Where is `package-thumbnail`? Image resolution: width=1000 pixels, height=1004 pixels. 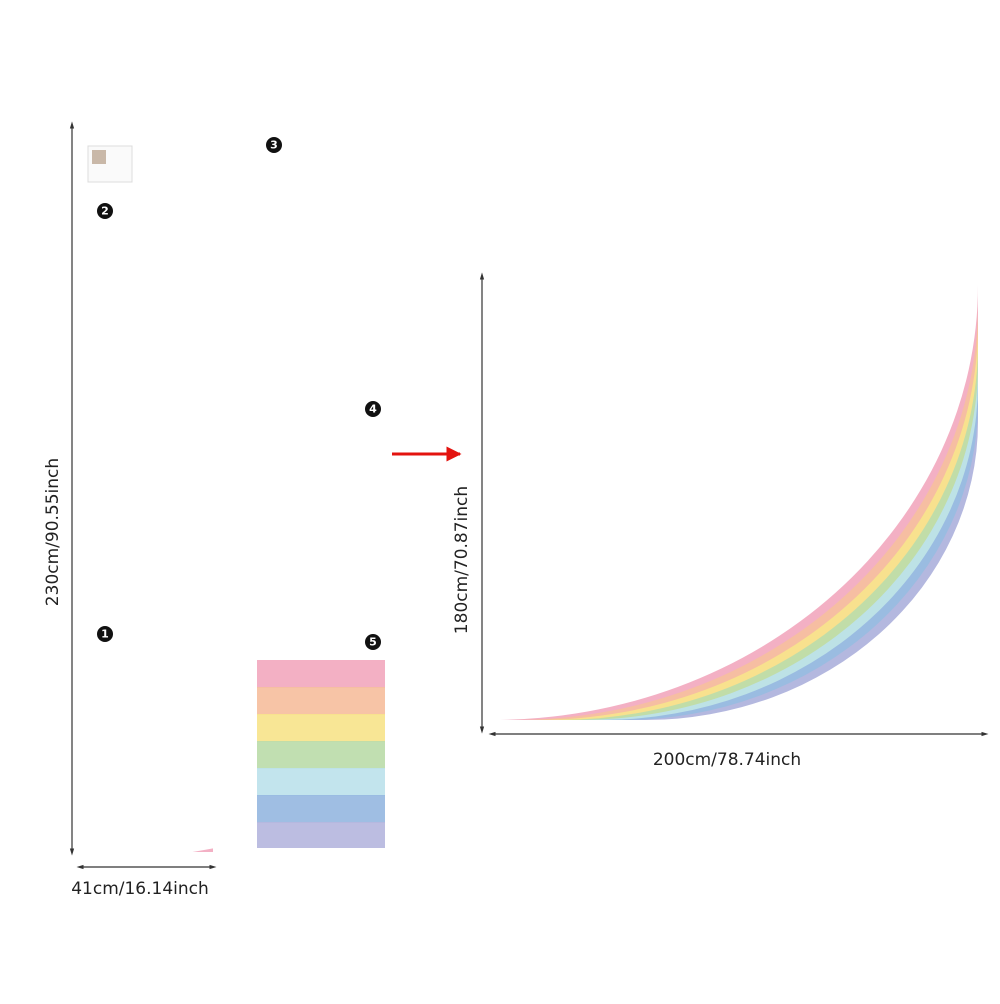
package-thumbnail is located at coordinates (99, 157).